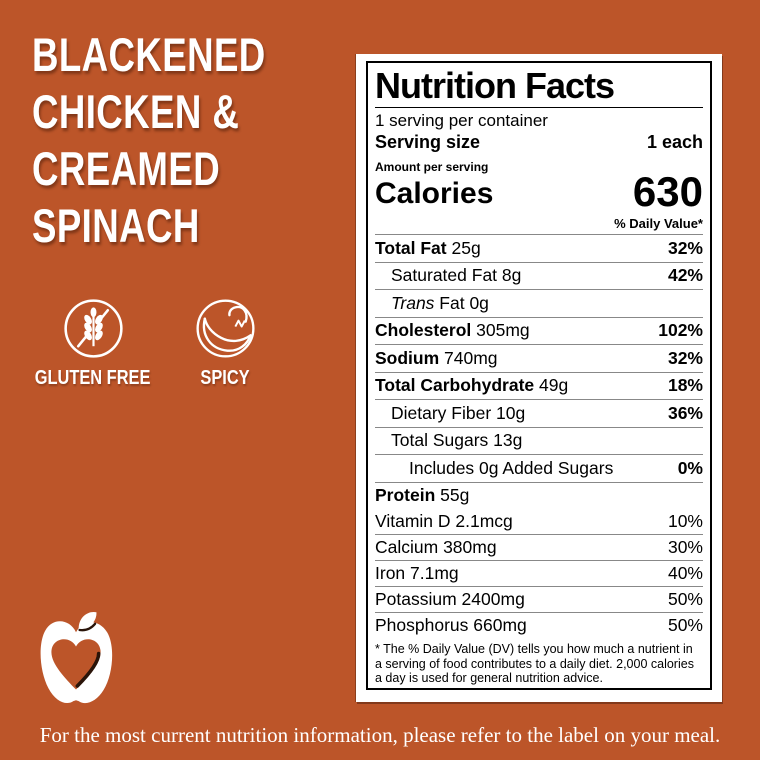 The height and width of the screenshot is (760, 760). What do you see at coordinates (539, 303) in the screenshot?
I see `nutrient-row: Trans Fat 0g` at bounding box center [539, 303].